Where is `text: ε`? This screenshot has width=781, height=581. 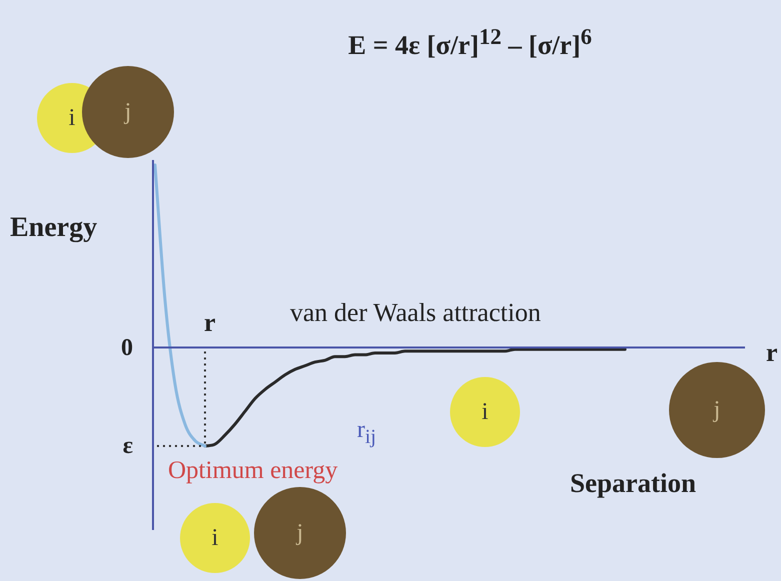 text: ε is located at coordinates (127, 446).